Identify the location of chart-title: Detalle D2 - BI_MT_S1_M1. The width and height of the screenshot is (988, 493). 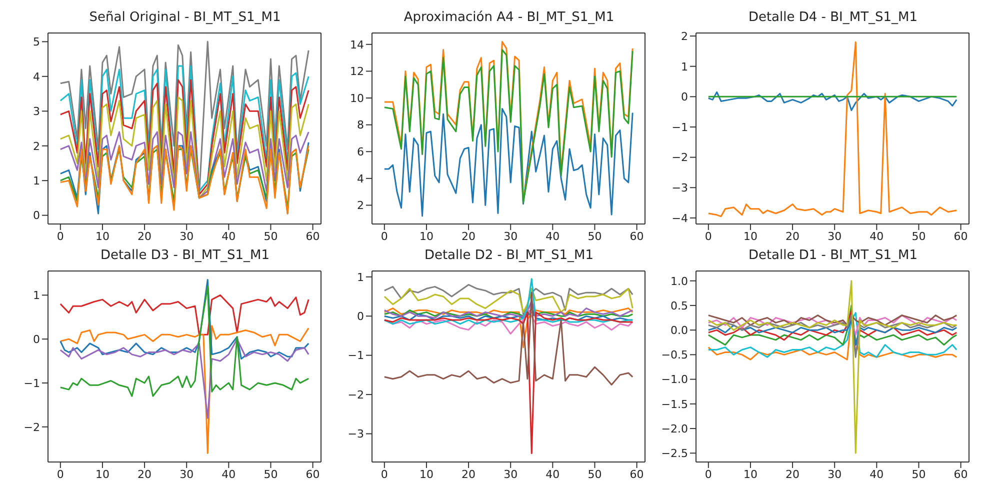
(509, 256).